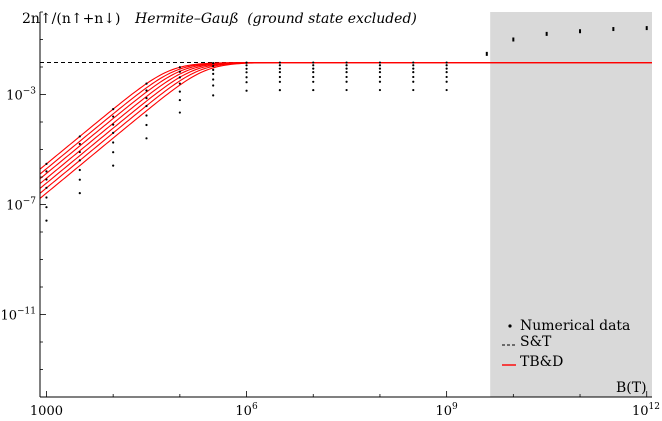 Image resolution: width=662 pixels, height=421 pixels. I want to click on title-formula: 2n↑/(n↑+n↓), so click(71, 19).